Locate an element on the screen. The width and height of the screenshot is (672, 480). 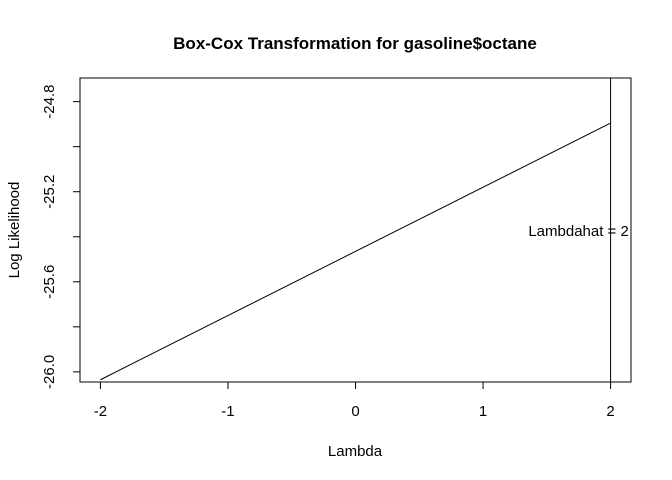
x-tick-label: 2 is located at coordinates (610, 411).